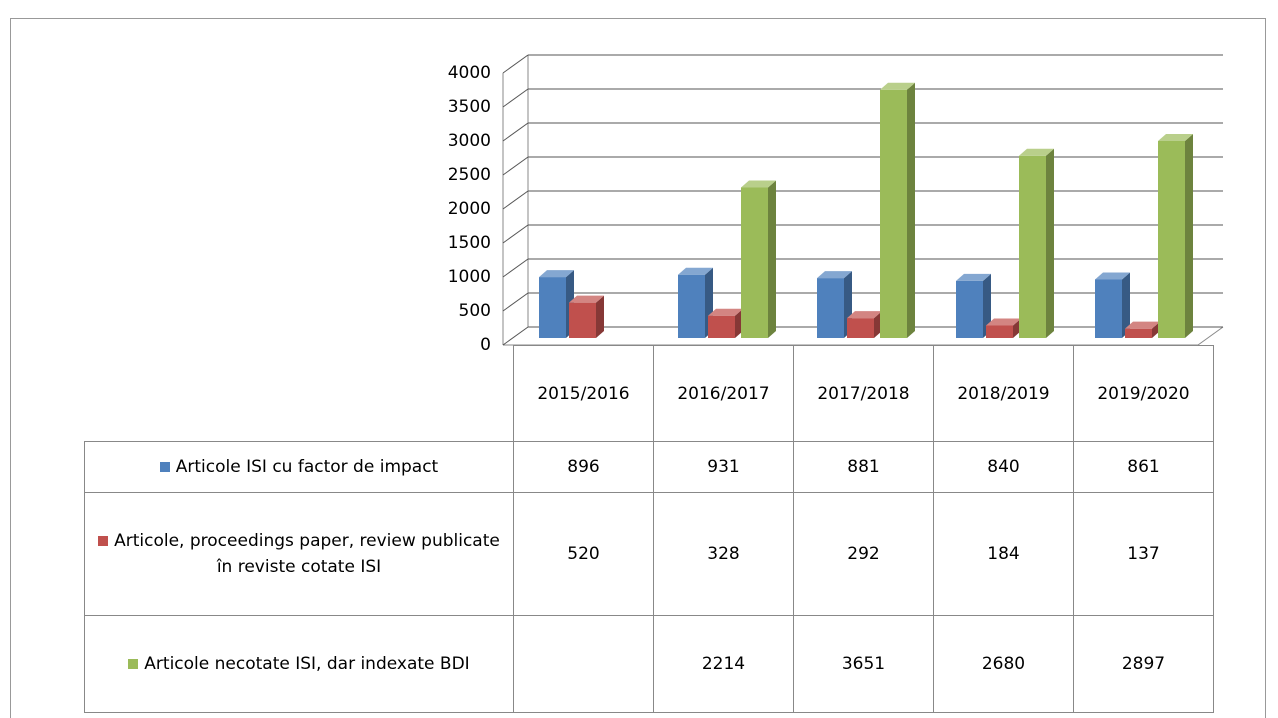 The height and width of the screenshot is (718, 1278). Describe the element at coordinates (469, 243) in the screenshot. I see `y-tick-label: 1500` at that location.